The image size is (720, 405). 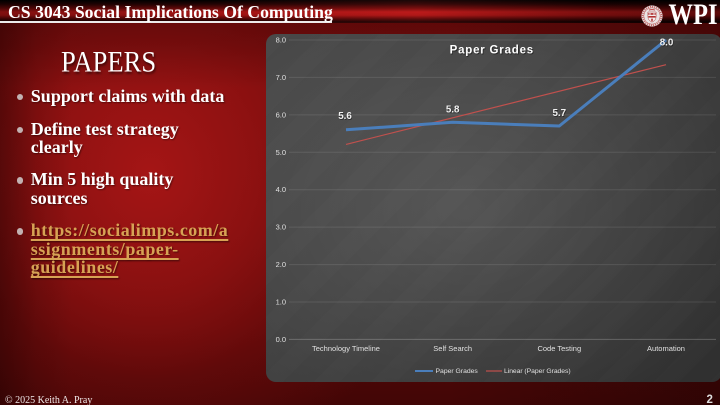 What do you see at coordinates (559, 348) in the screenshot?
I see `svg-text: Code Testing` at bounding box center [559, 348].